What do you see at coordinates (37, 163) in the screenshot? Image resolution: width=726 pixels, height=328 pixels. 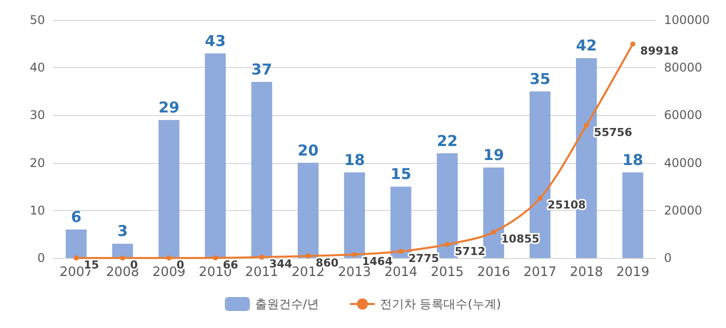 I see `y-tick-label: 20` at bounding box center [37, 163].